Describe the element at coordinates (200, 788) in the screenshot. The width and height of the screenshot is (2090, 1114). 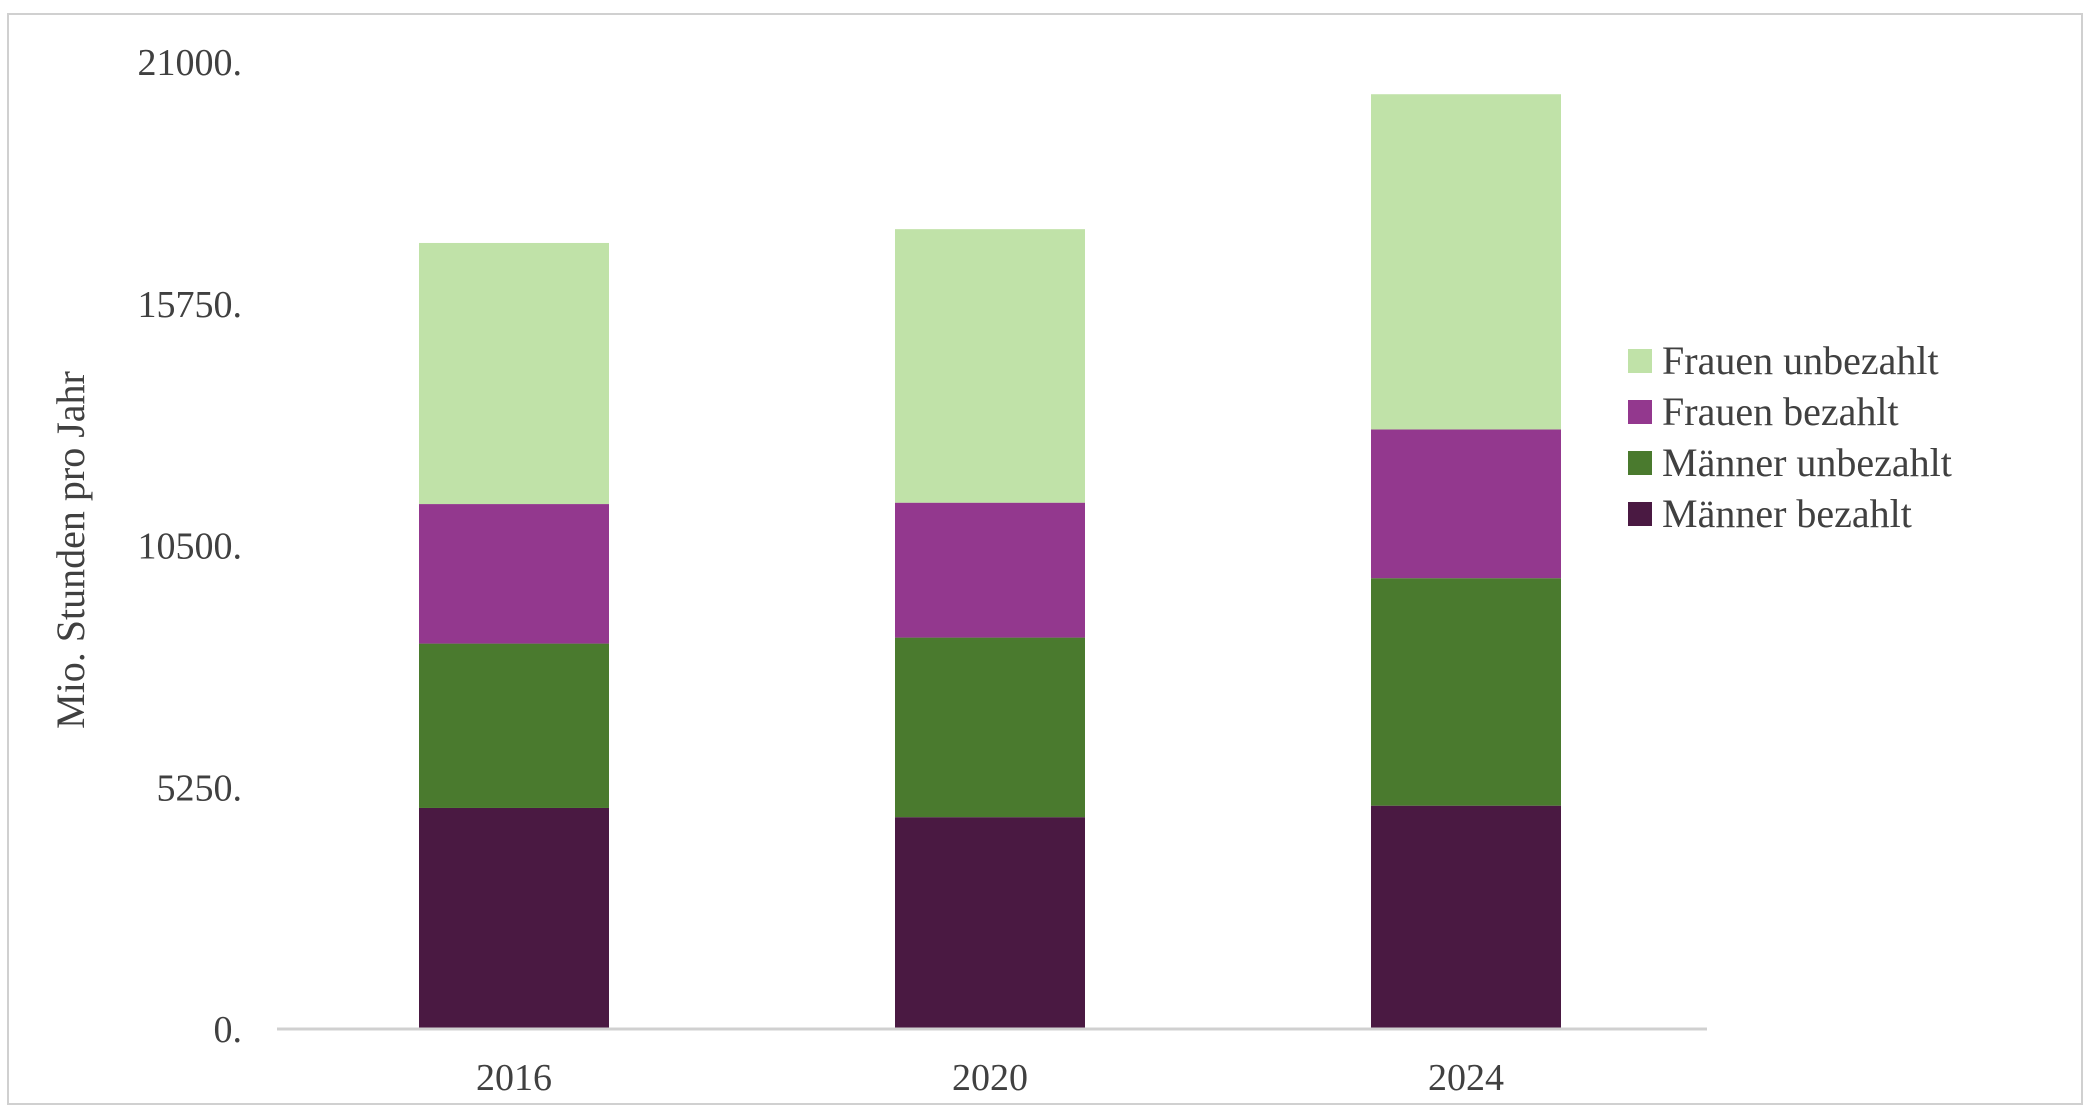
I see `y-tick-label: 5250.` at that location.